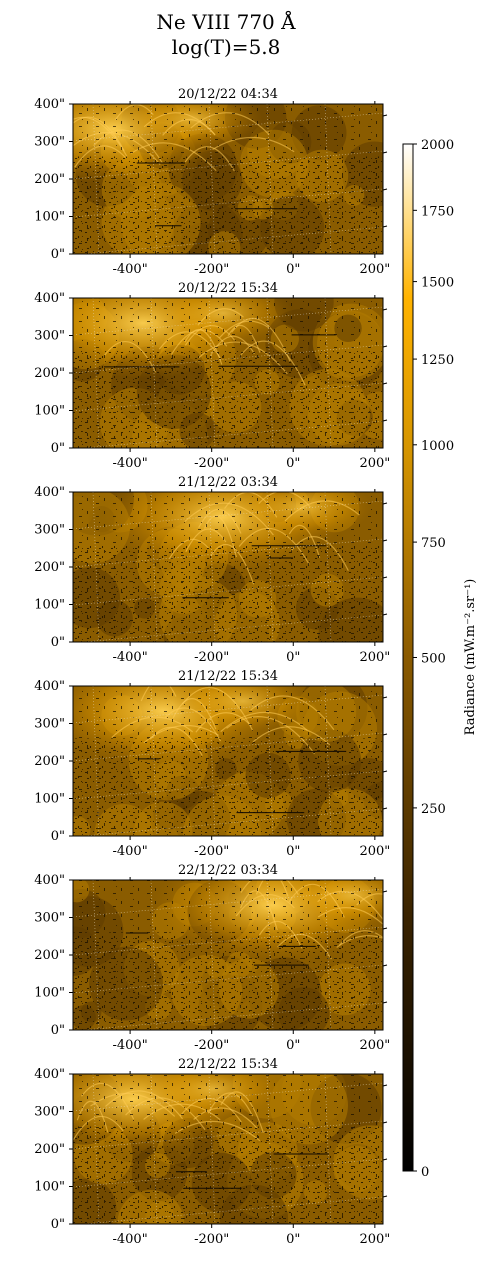 The width and height of the screenshot is (492, 1279). I want to click on colorbar-tick-label: 2000, so click(437, 145).